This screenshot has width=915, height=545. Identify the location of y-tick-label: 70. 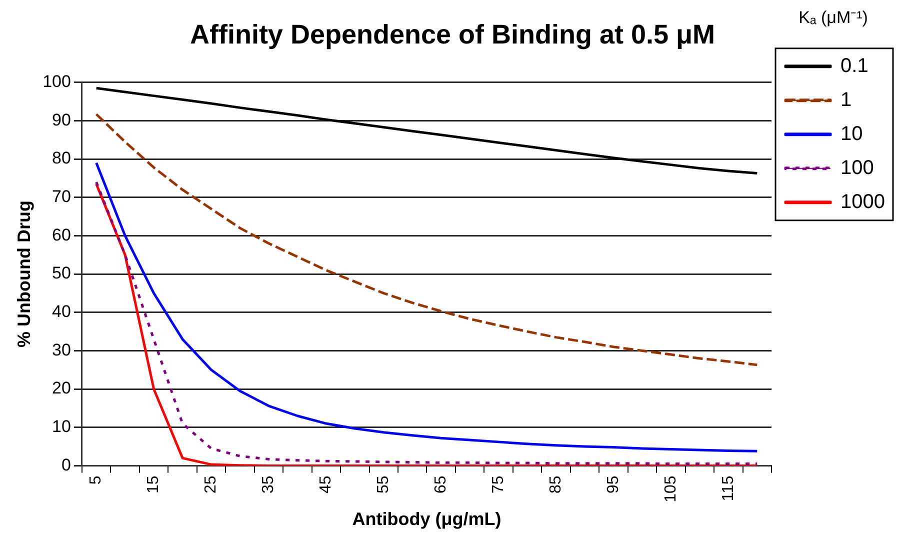
(61, 196).